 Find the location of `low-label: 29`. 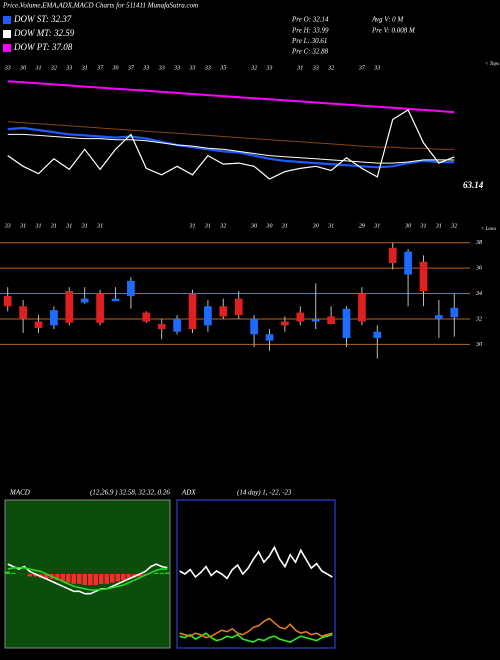

low-label: 29 is located at coordinates (362, 226).